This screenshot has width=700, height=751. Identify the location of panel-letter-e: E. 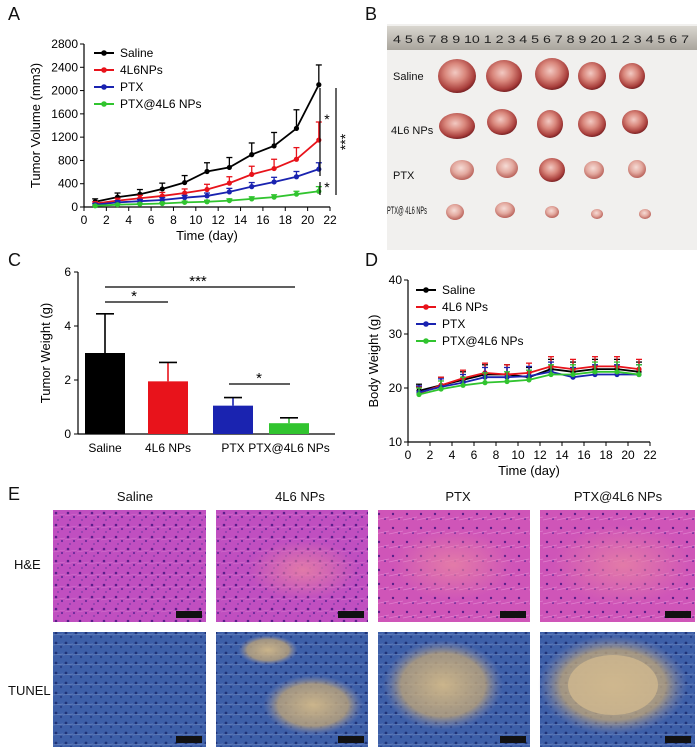
(14, 494).